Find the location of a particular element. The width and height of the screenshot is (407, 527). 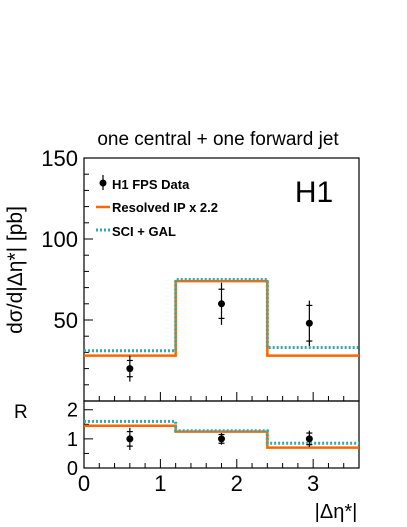

top-y-tick-label: 150 is located at coordinates (59, 158).